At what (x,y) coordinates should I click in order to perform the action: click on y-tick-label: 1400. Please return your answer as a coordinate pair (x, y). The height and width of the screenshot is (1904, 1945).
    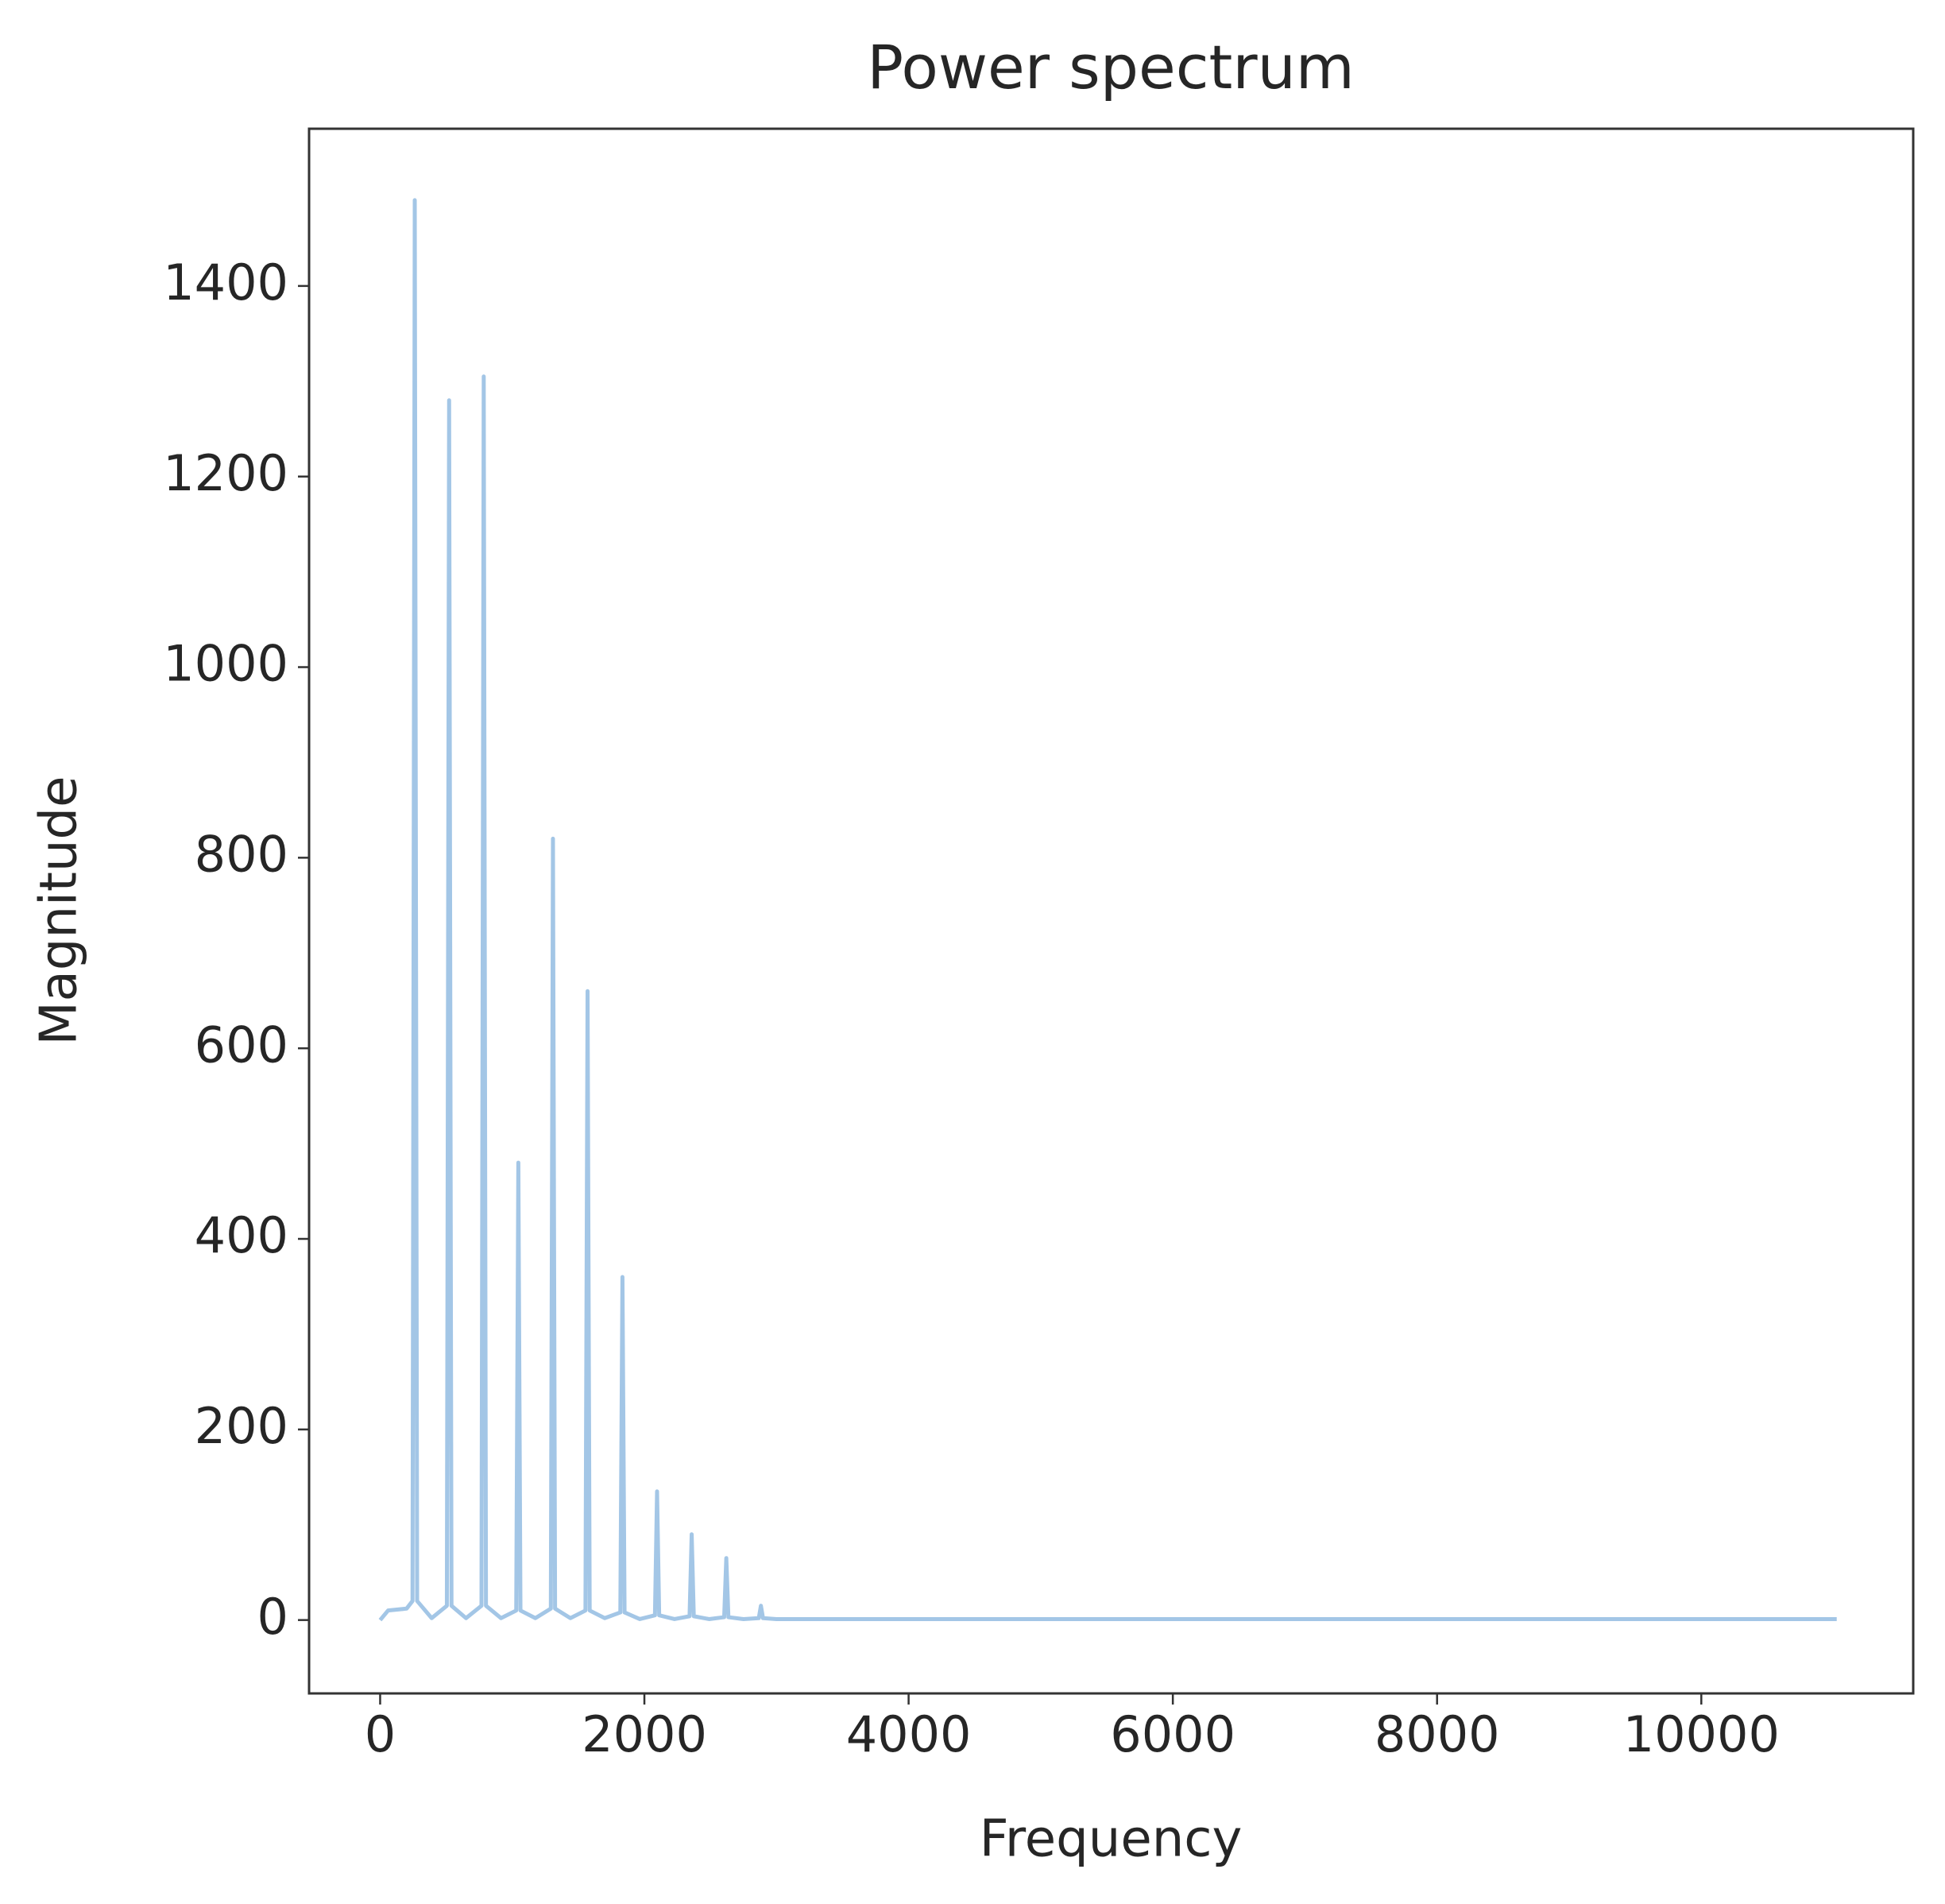
    Looking at the image, I should click on (225, 282).